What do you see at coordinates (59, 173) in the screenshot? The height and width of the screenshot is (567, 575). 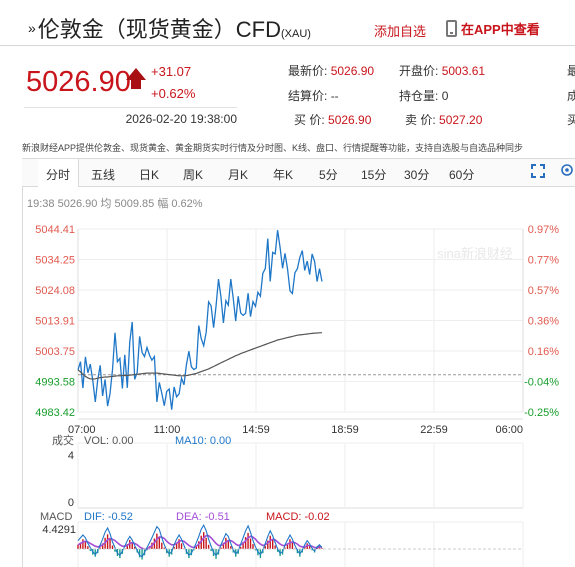 I see `tab-intraday: 分时` at bounding box center [59, 173].